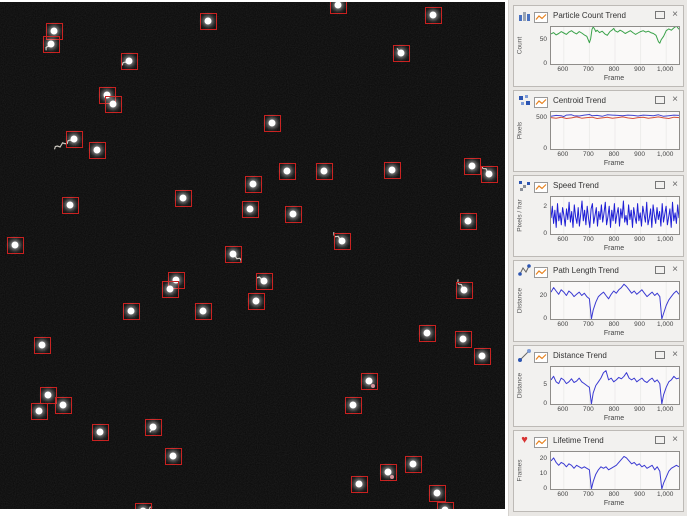  What do you see at coordinates (543, 473) in the screenshot?
I see `y-tick-label: 10` at bounding box center [543, 473].